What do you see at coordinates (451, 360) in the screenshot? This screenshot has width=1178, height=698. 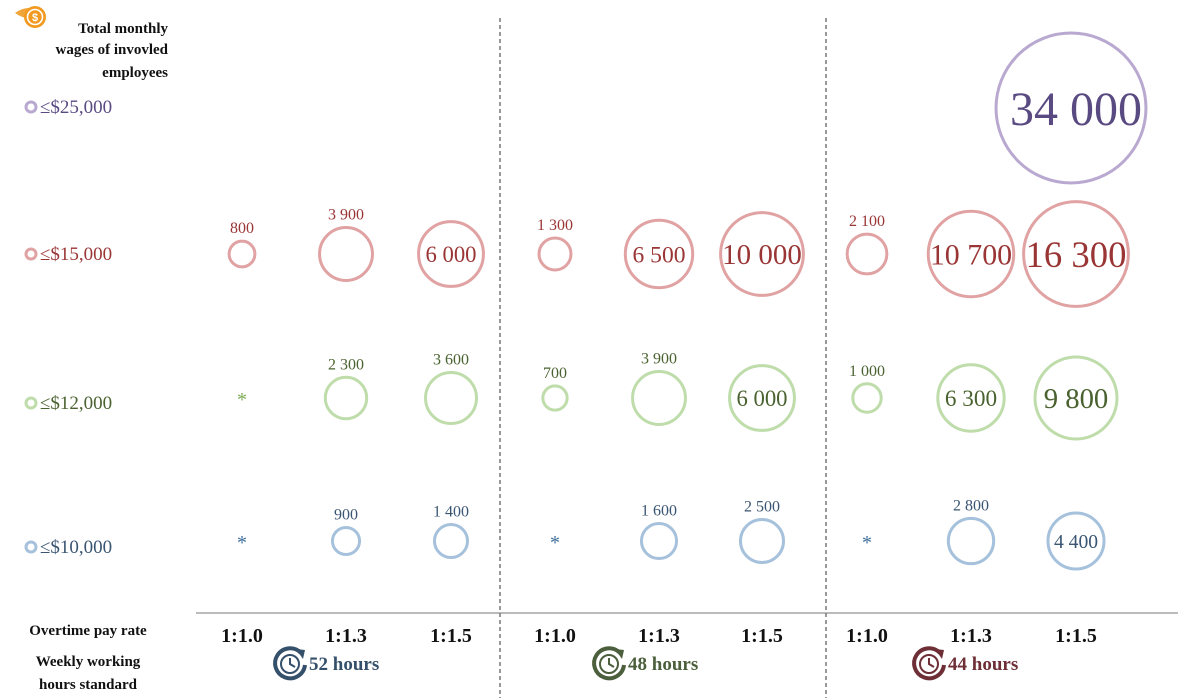 I see `data-label: 3 600` at bounding box center [451, 360].